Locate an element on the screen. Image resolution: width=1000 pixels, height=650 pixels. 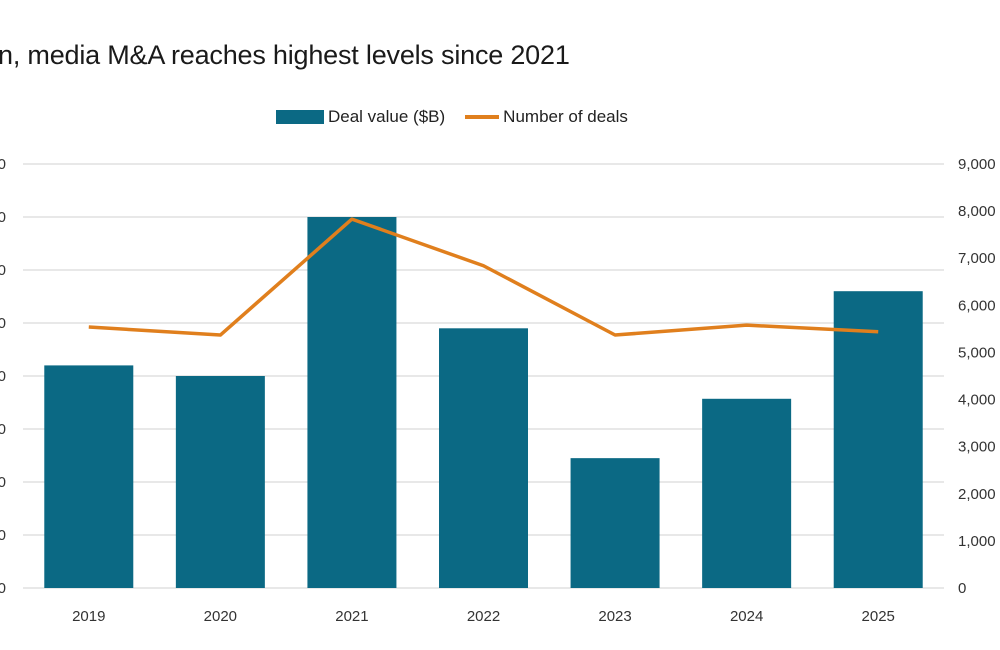
right-tick-label: 7,000 is located at coordinates (977, 258).